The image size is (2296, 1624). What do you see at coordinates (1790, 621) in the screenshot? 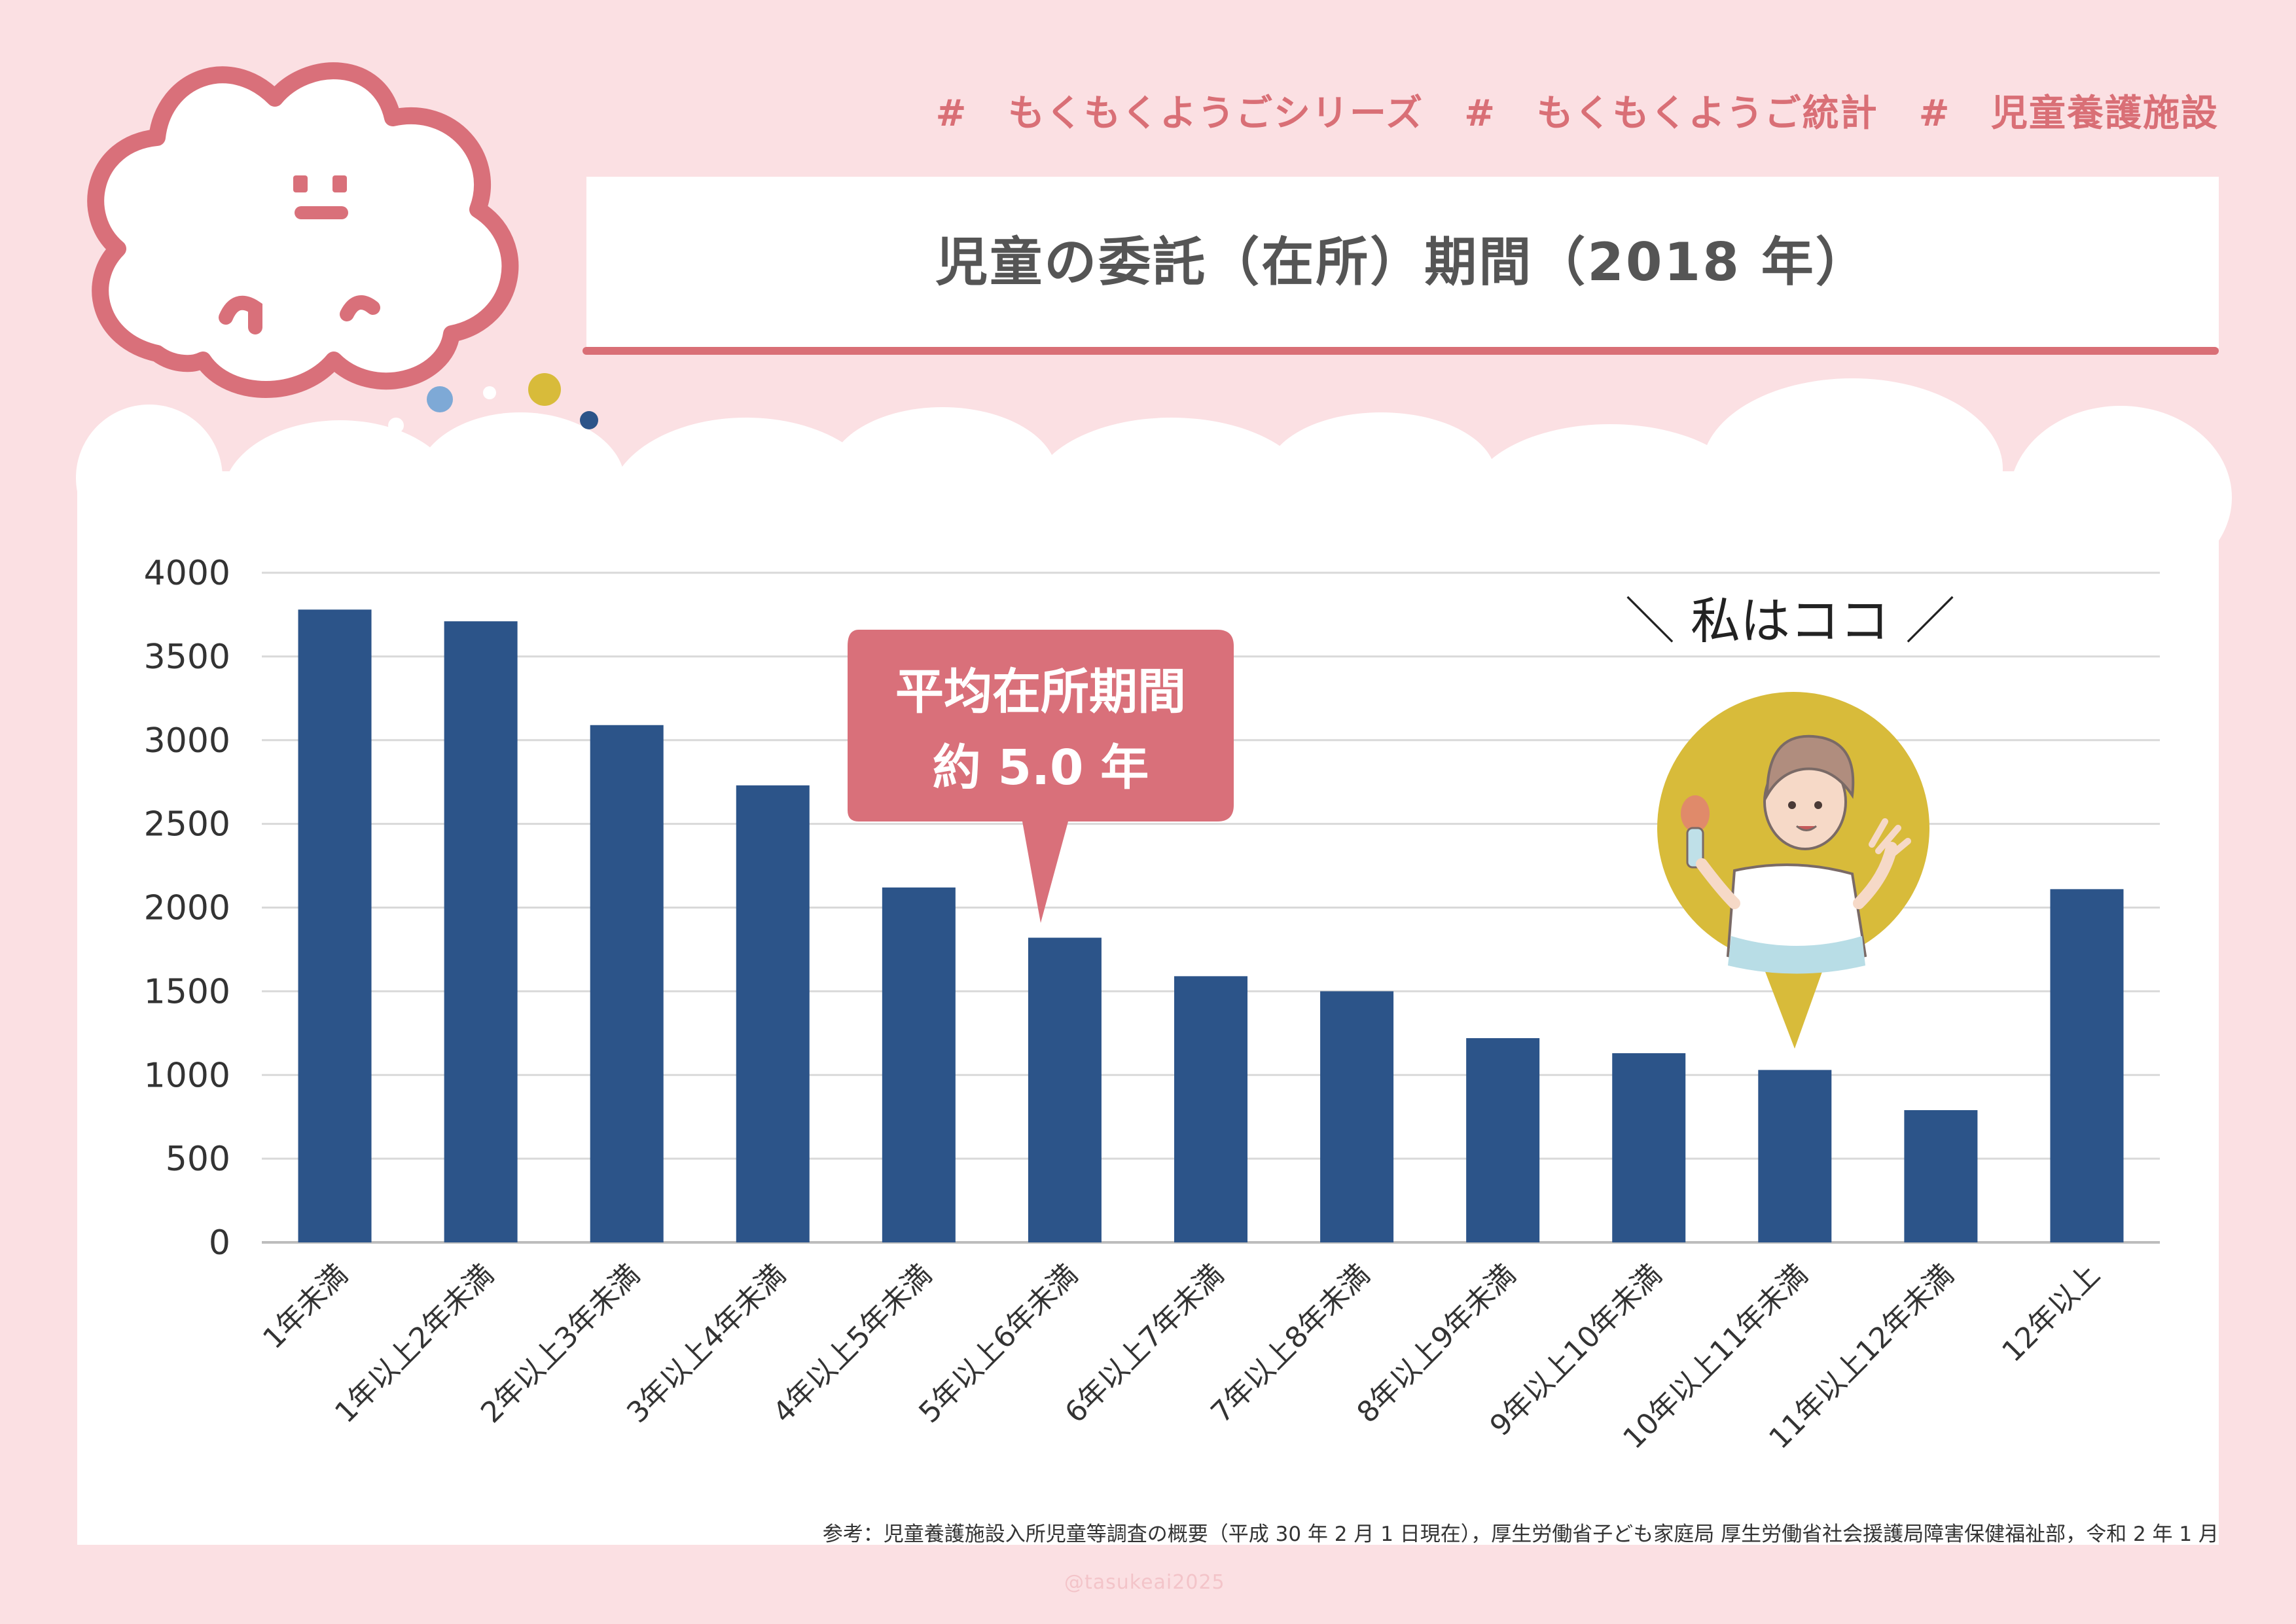
I see `me-label: ＼ 私はココ ／` at bounding box center [1790, 621].